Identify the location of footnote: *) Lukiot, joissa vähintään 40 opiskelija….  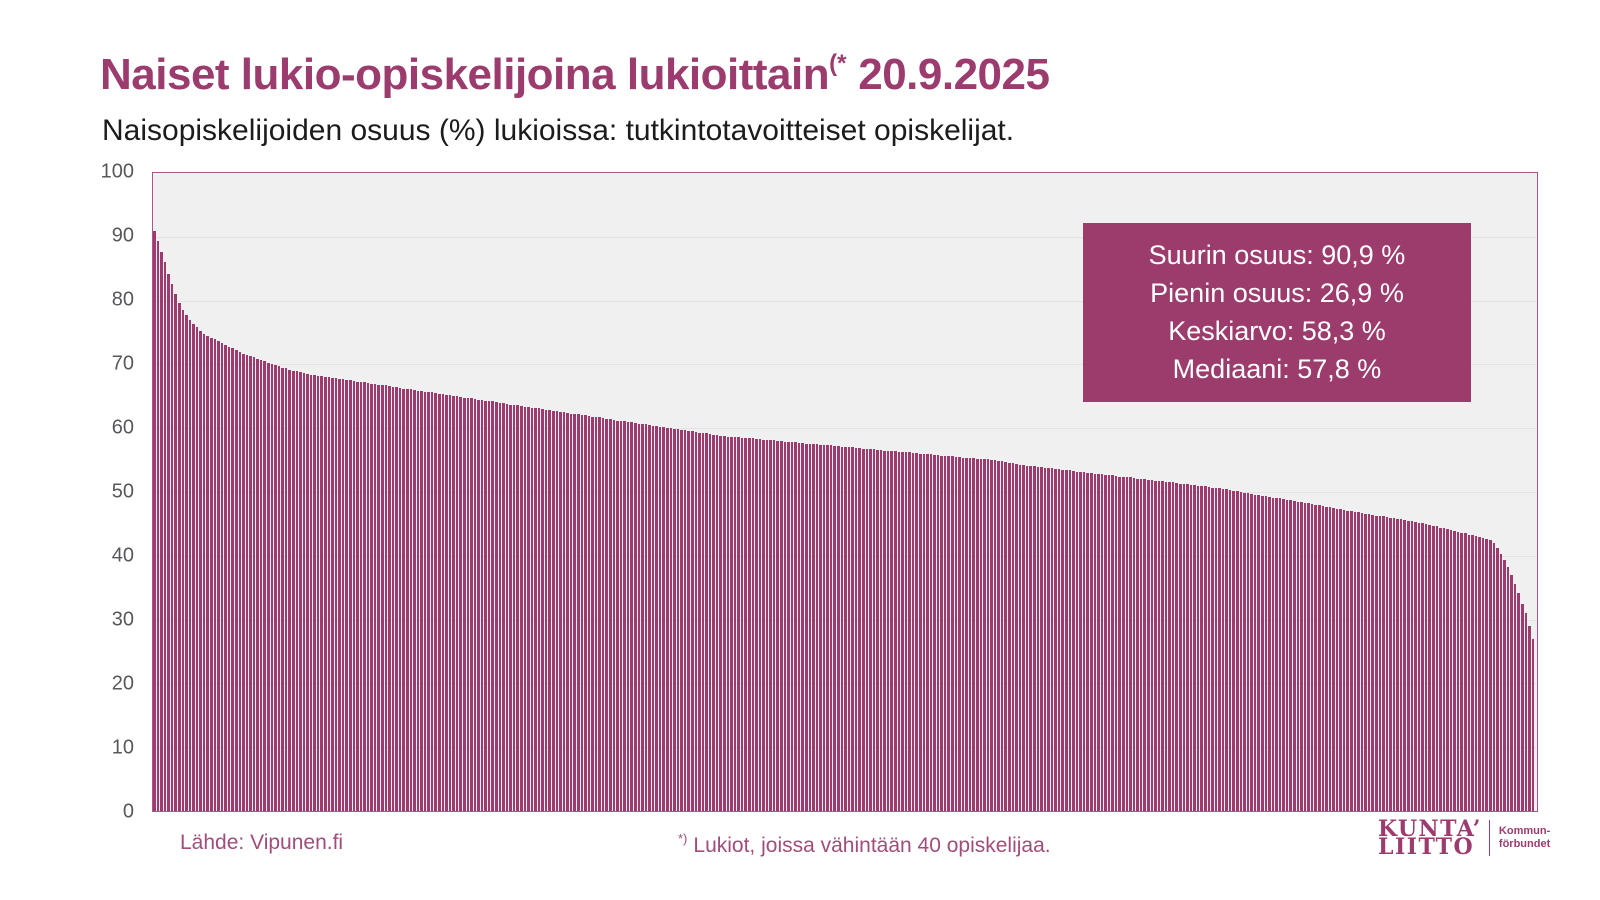
(864, 844).